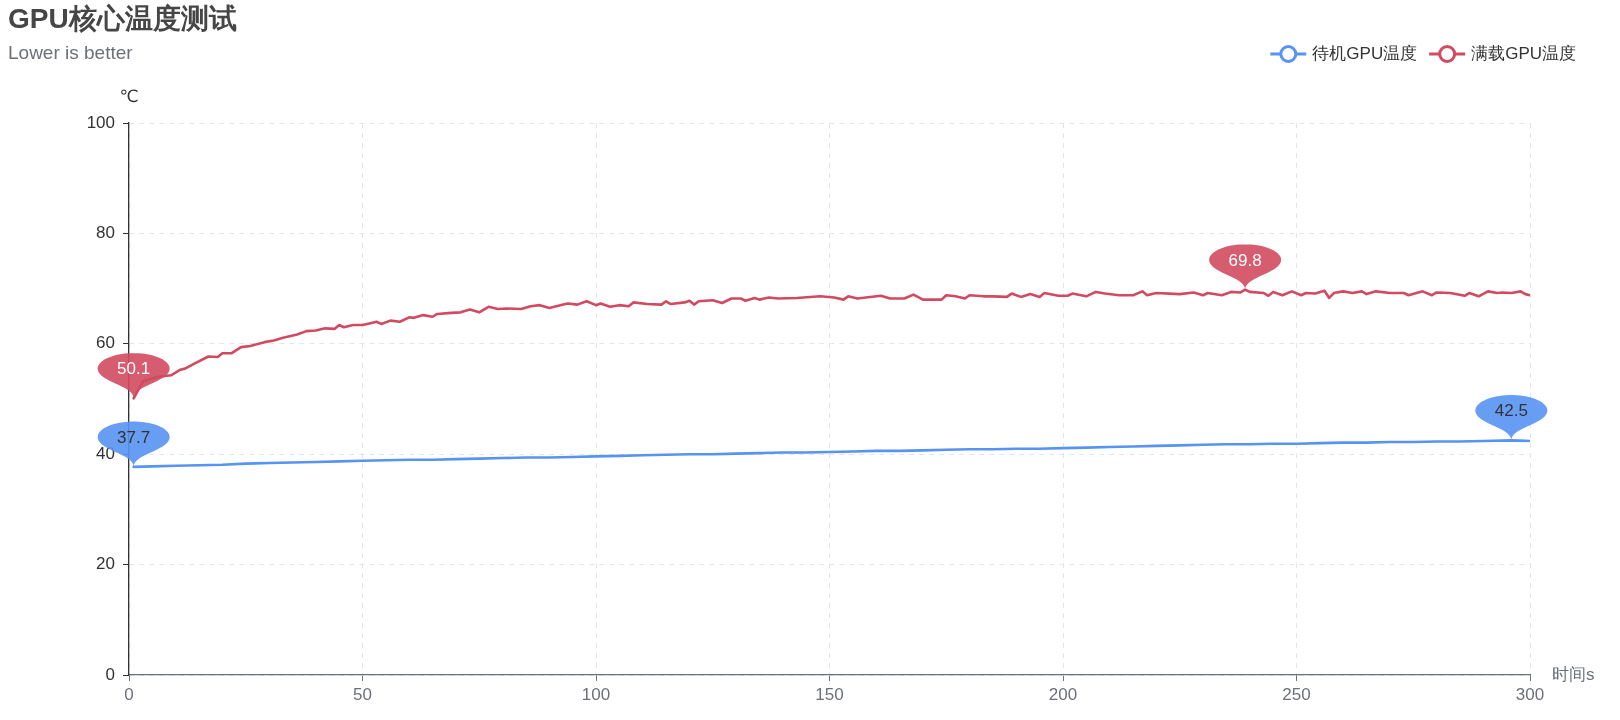  What do you see at coordinates (1573, 674) in the screenshot?
I see `x-axis-title: 时间s` at bounding box center [1573, 674].